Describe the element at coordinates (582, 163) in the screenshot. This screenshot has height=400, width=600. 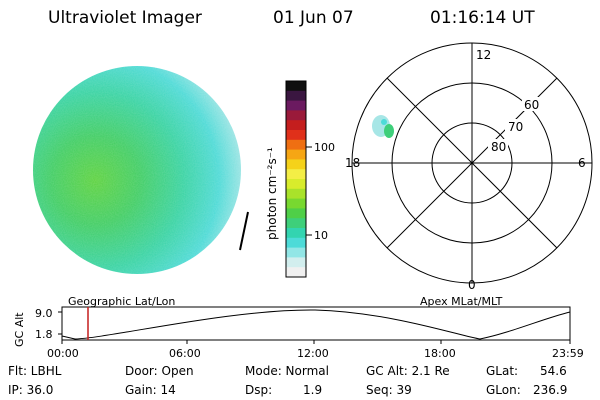
I see `mlt-label-6: 6` at that location.